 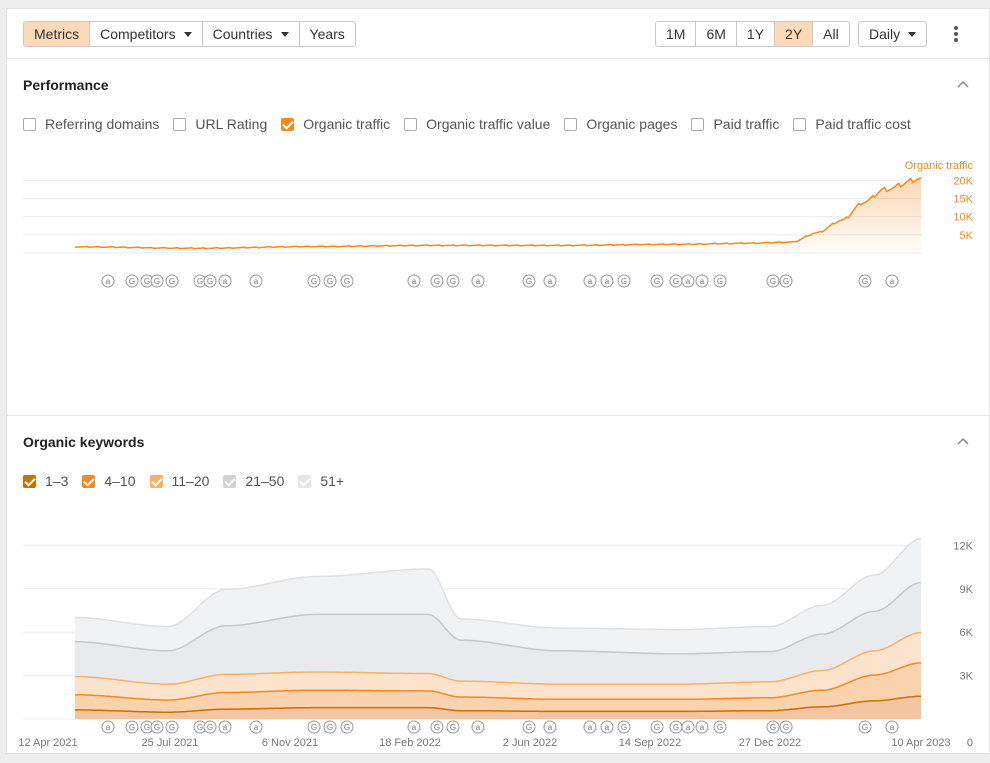 I want to click on keywords-line-1–3, so click(x=498, y=704).